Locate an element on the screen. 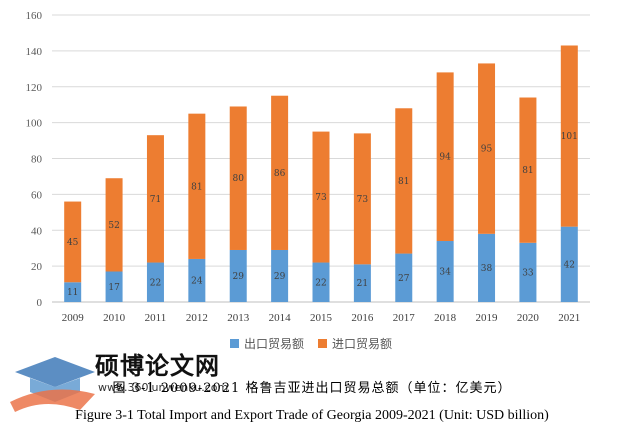  x-tick-label: 2018 is located at coordinates (445, 318).